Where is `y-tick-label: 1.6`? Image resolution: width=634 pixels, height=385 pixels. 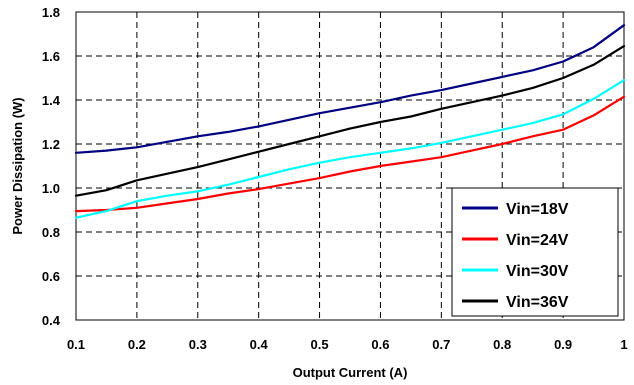 y-tick-label: 1.6 is located at coordinates (51, 56).